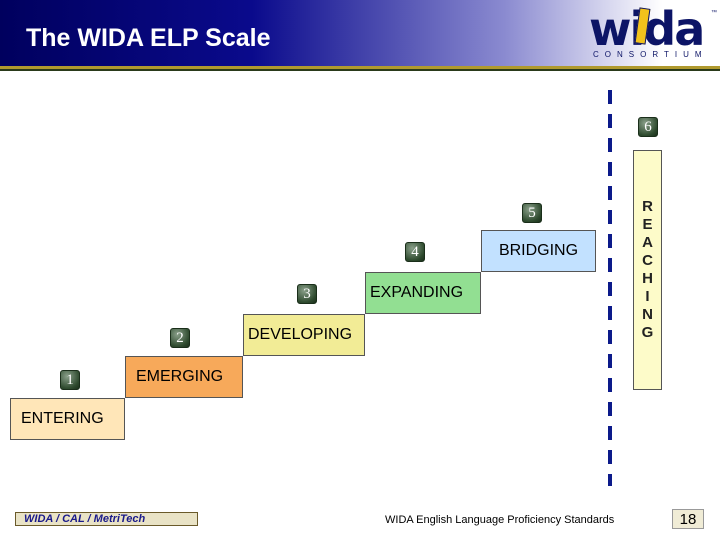 The width and height of the screenshot is (720, 540). What do you see at coordinates (307, 294) in the screenshot?
I see `level-3-number-badge: 3` at bounding box center [307, 294].